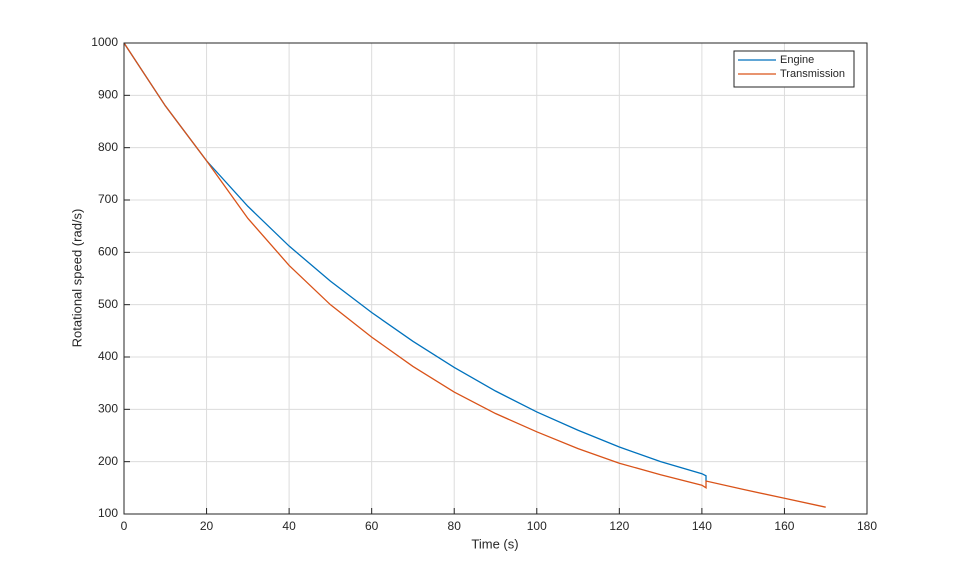 This screenshot has height=577, width=959. What do you see at coordinates (108, 252) in the screenshot?
I see `y-tick-label: 600` at bounding box center [108, 252].